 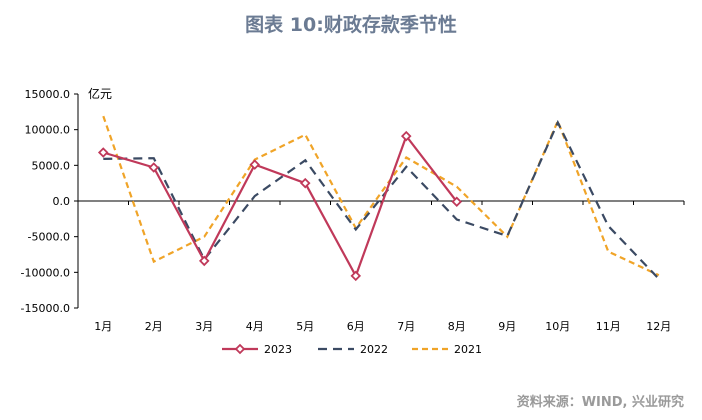 What do you see at coordinates (658, 326) in the screenshot?
I see `x-tick-label: 12月` at bounding box center [658, 326].